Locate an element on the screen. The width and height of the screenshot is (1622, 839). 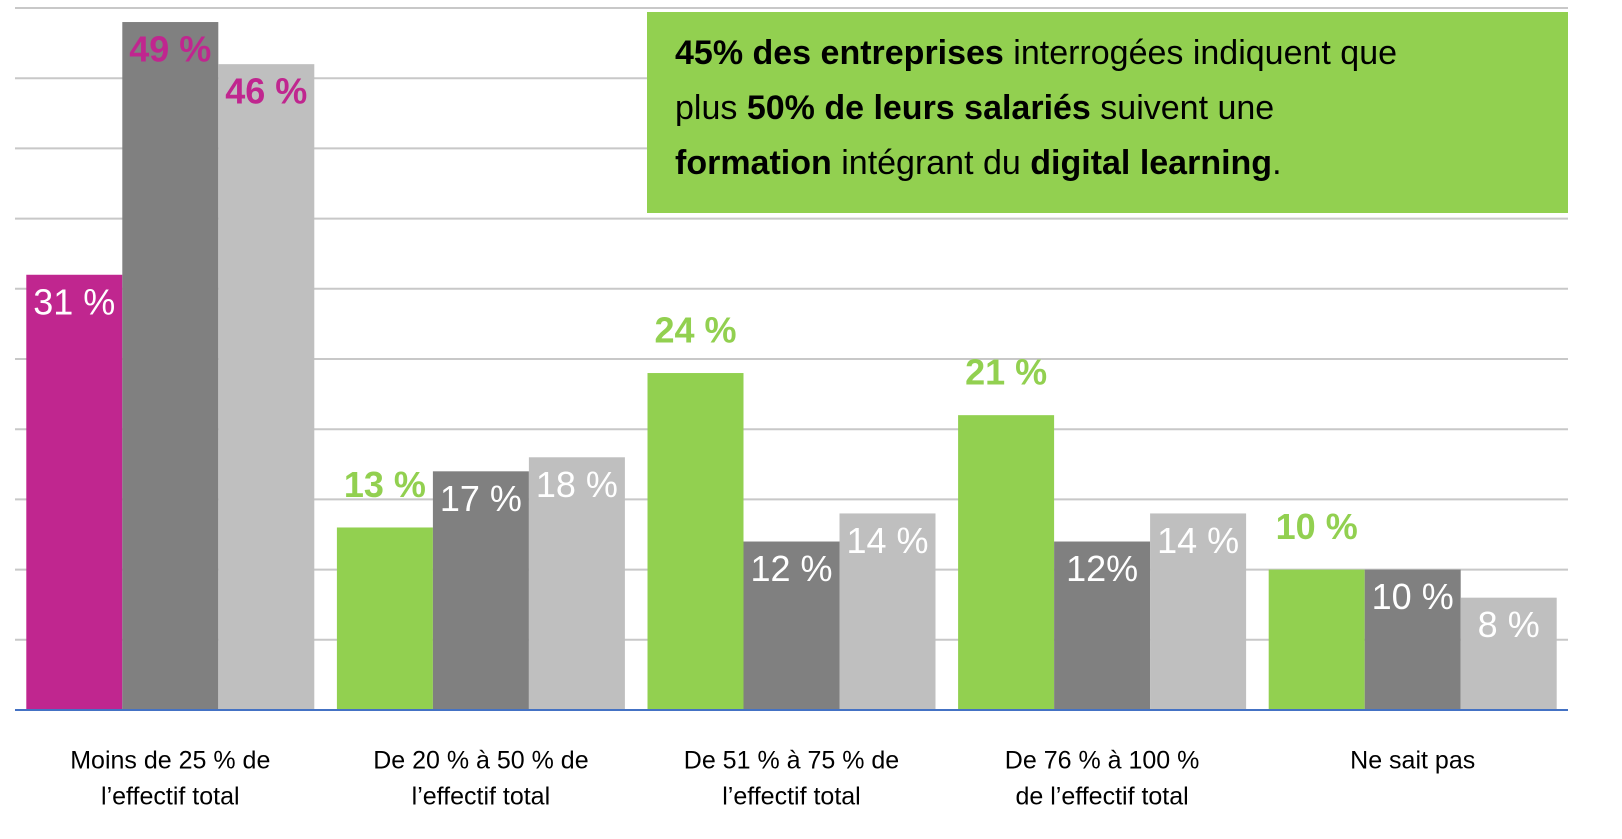
value-label: 21 % is located at coordinates (1006, 372).